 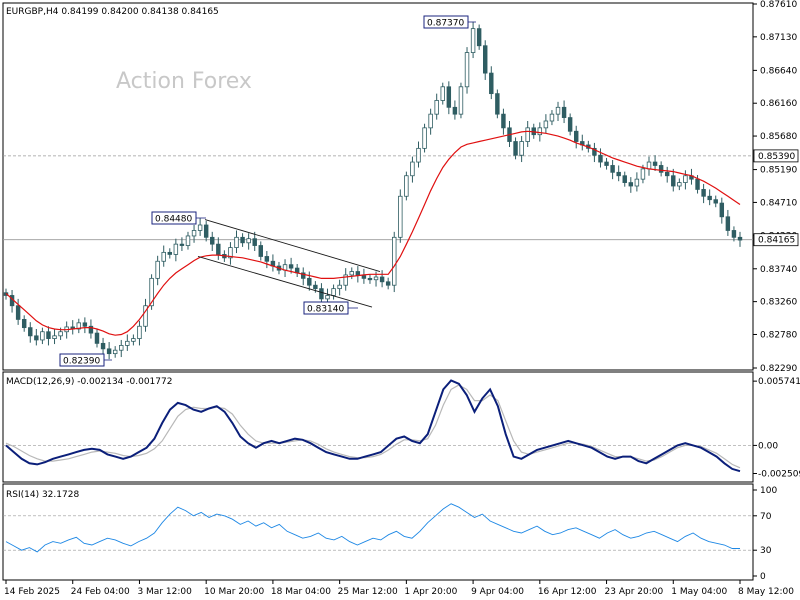 What do you see at coordinates (81, 362) in the screenshot?
I see `annotation-label-3: 0.82390` at bounding box center [81, 362].